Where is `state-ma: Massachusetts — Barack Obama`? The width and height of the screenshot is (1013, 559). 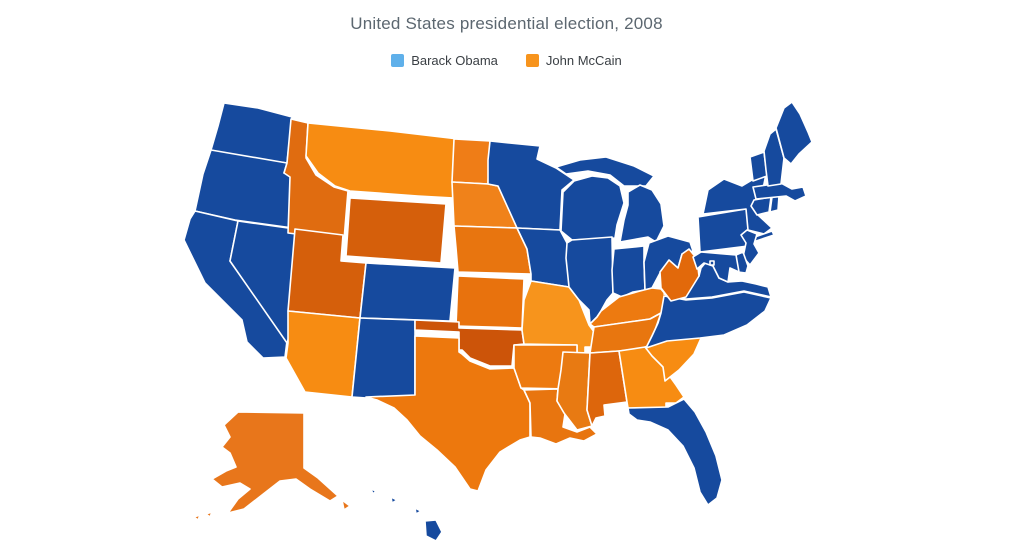
state-ma: Massachusetts — Barack Obama is located at coordinates (779, 192).